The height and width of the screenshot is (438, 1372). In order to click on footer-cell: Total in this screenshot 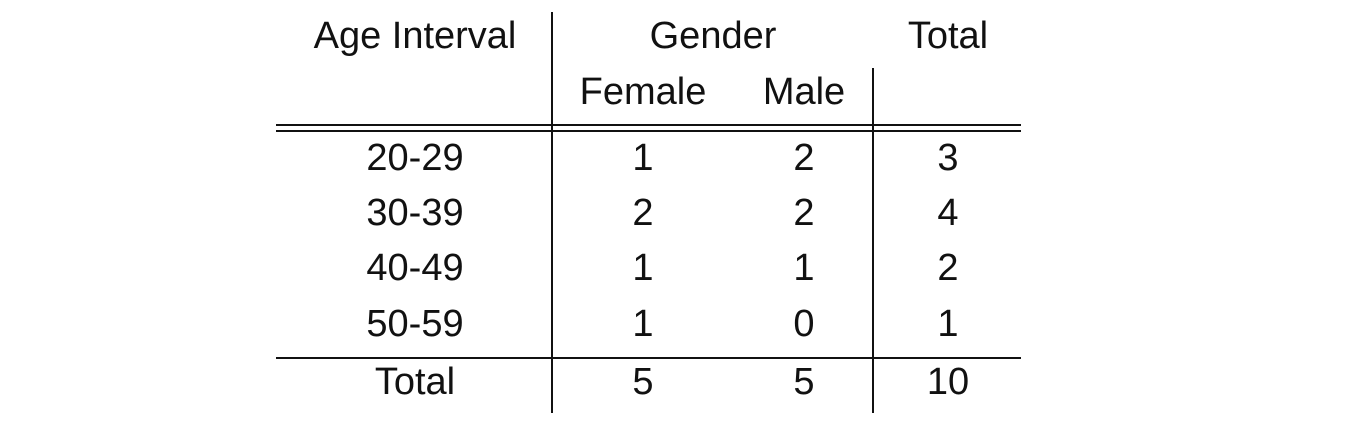, I will do `click(415, 382)`.